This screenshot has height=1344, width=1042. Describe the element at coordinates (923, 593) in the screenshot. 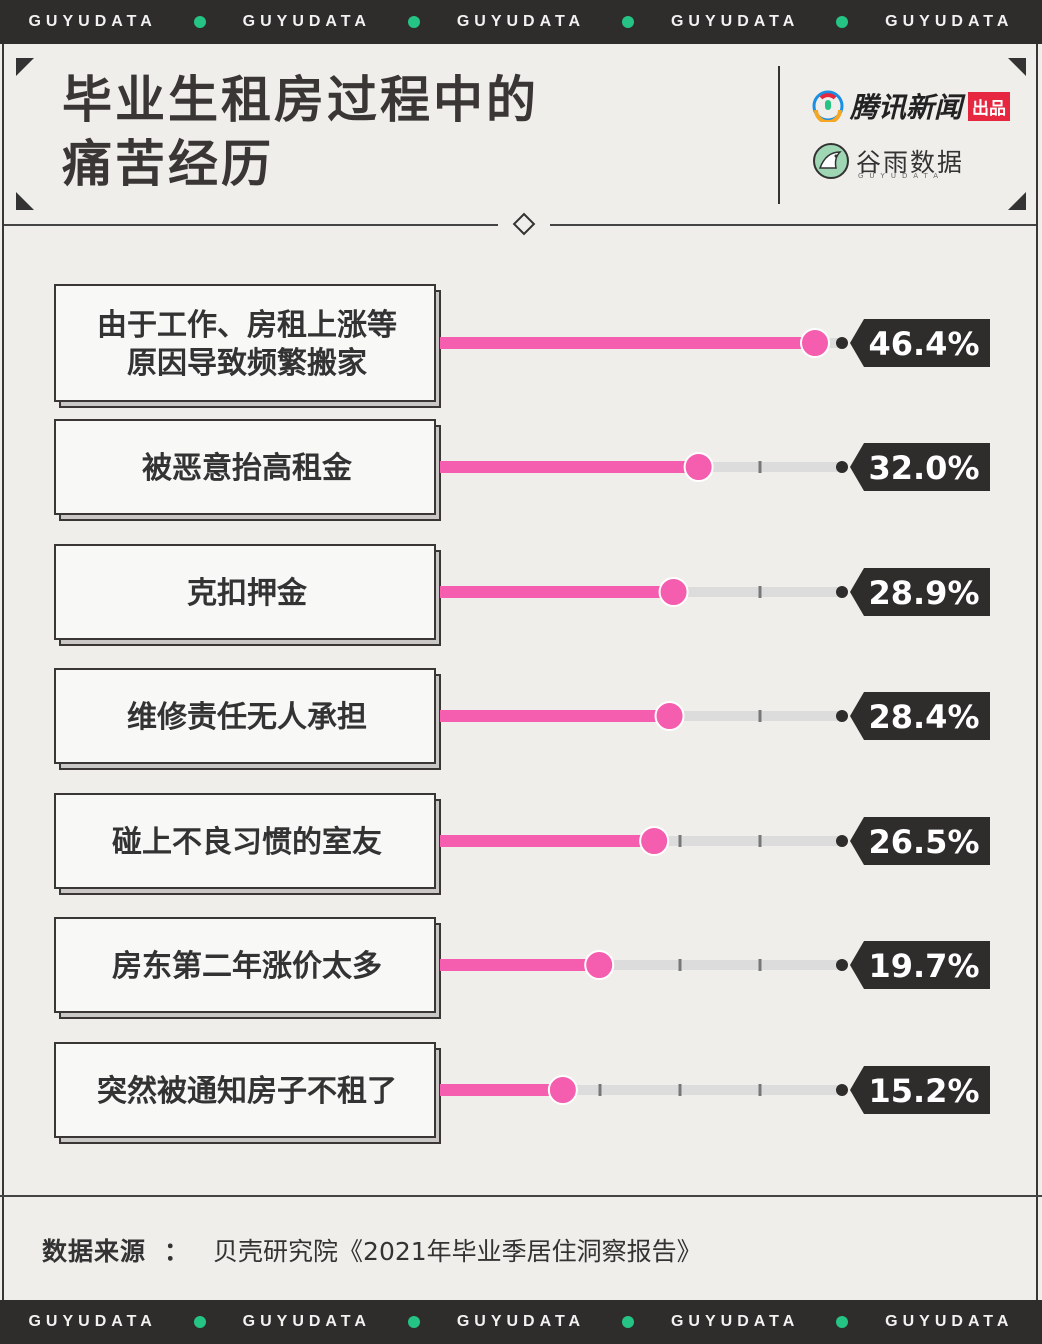

I see `value-label: 28.9%` at that location.